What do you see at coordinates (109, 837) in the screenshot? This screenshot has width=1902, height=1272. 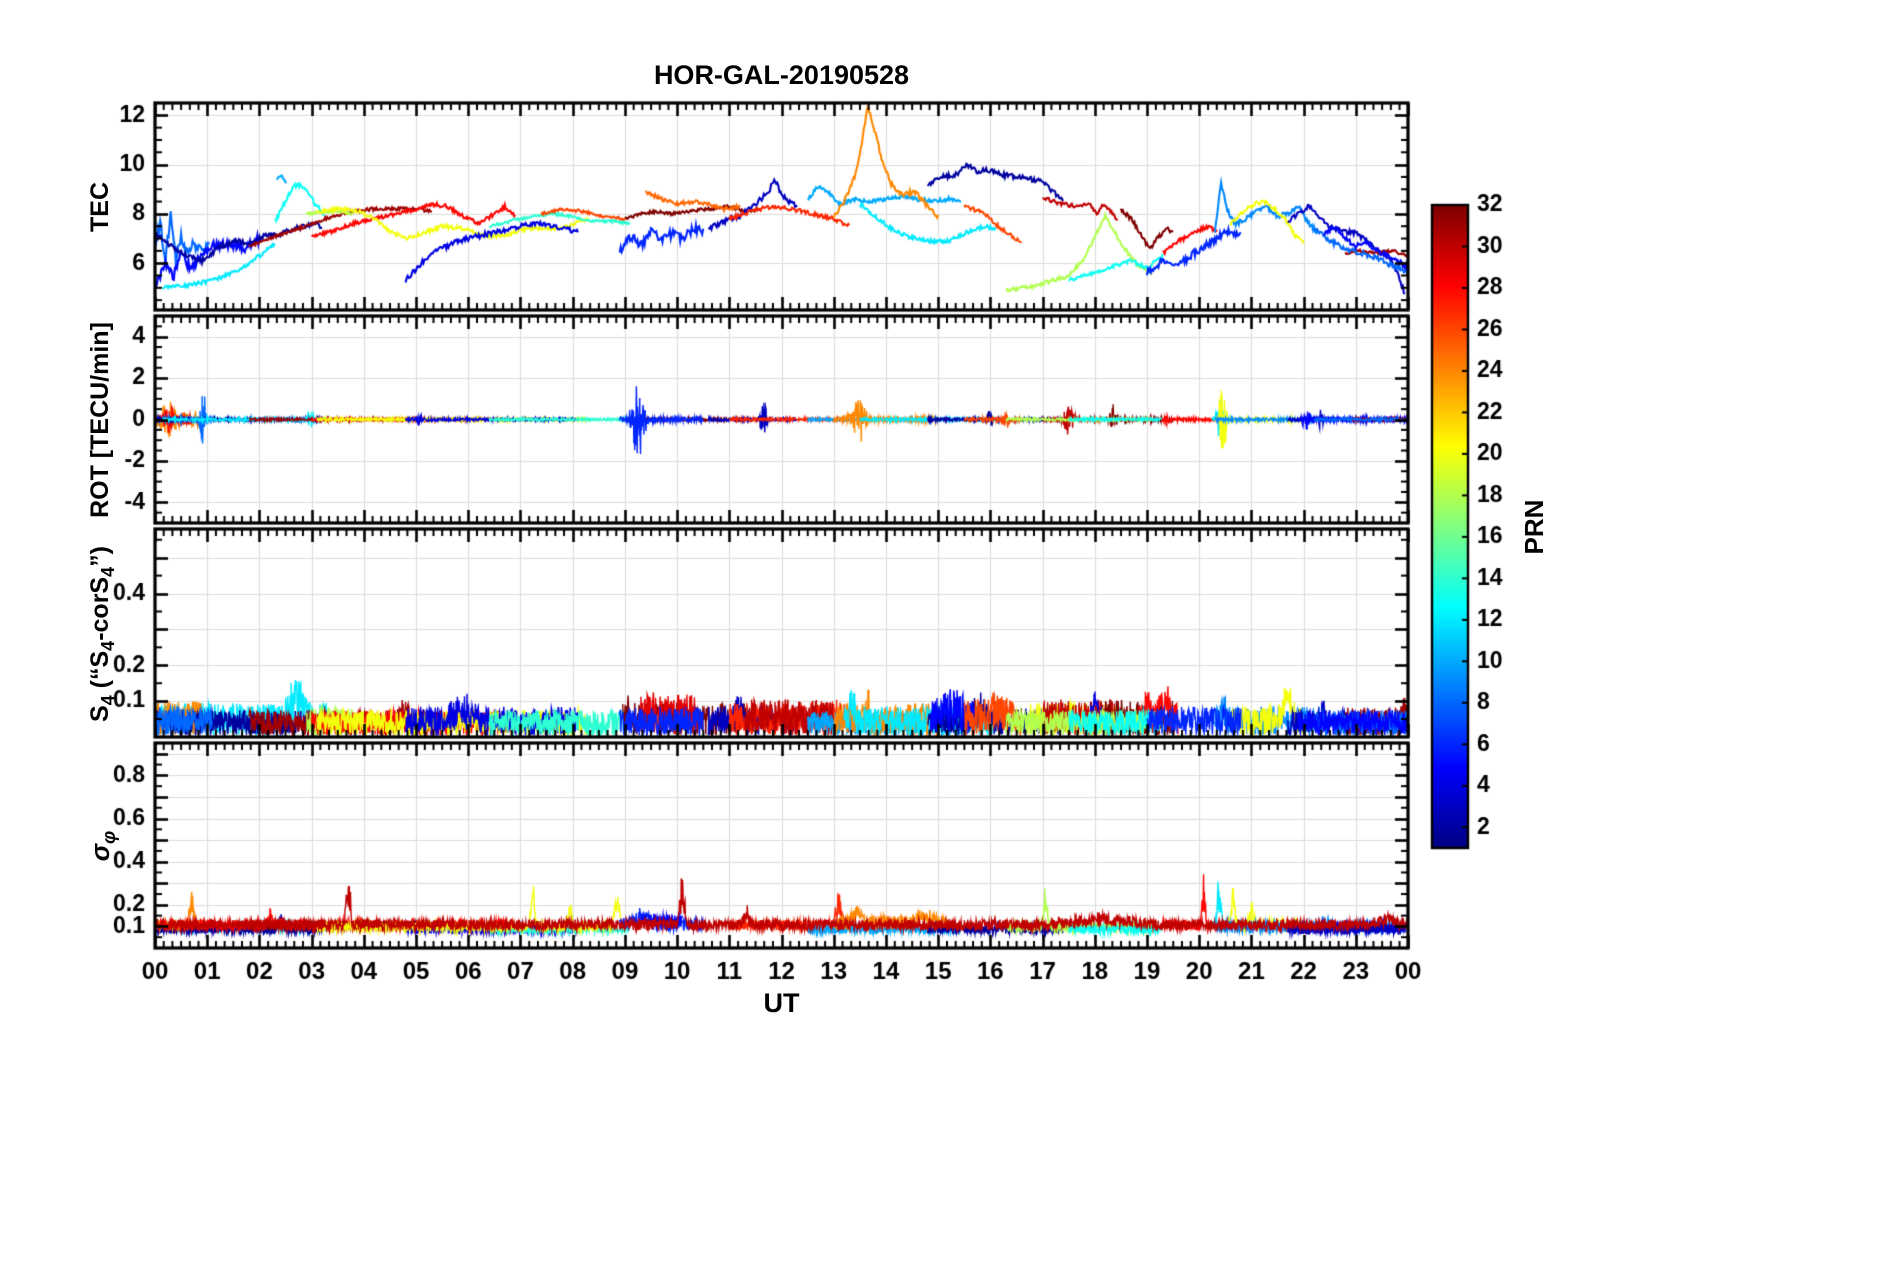 I see `phi-label-sub: φ` at bounding box center [109, 837].